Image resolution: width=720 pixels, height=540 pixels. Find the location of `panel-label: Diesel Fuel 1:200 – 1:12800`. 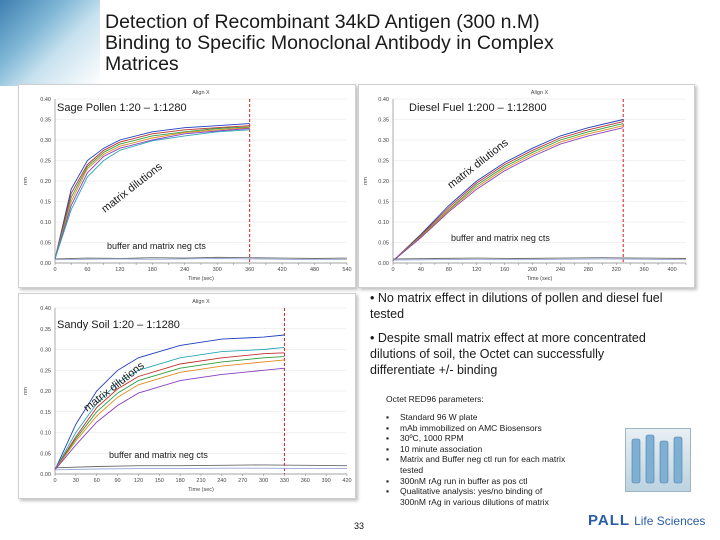

panel-label: Diesel Fuel 1:200 – 1:12800 is located at coordinates (478, 108).